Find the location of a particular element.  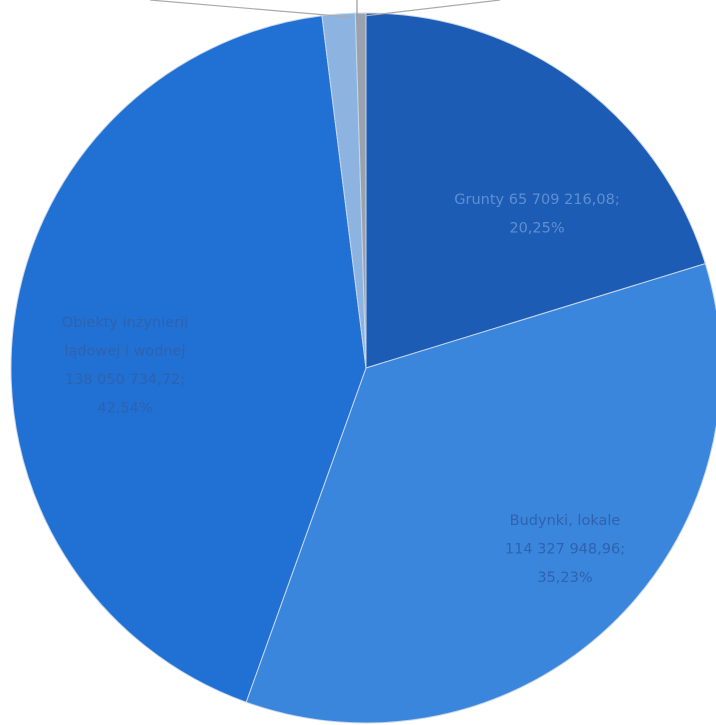

data-label: Obiekty inżynierii is located at coordinates (125, 323).